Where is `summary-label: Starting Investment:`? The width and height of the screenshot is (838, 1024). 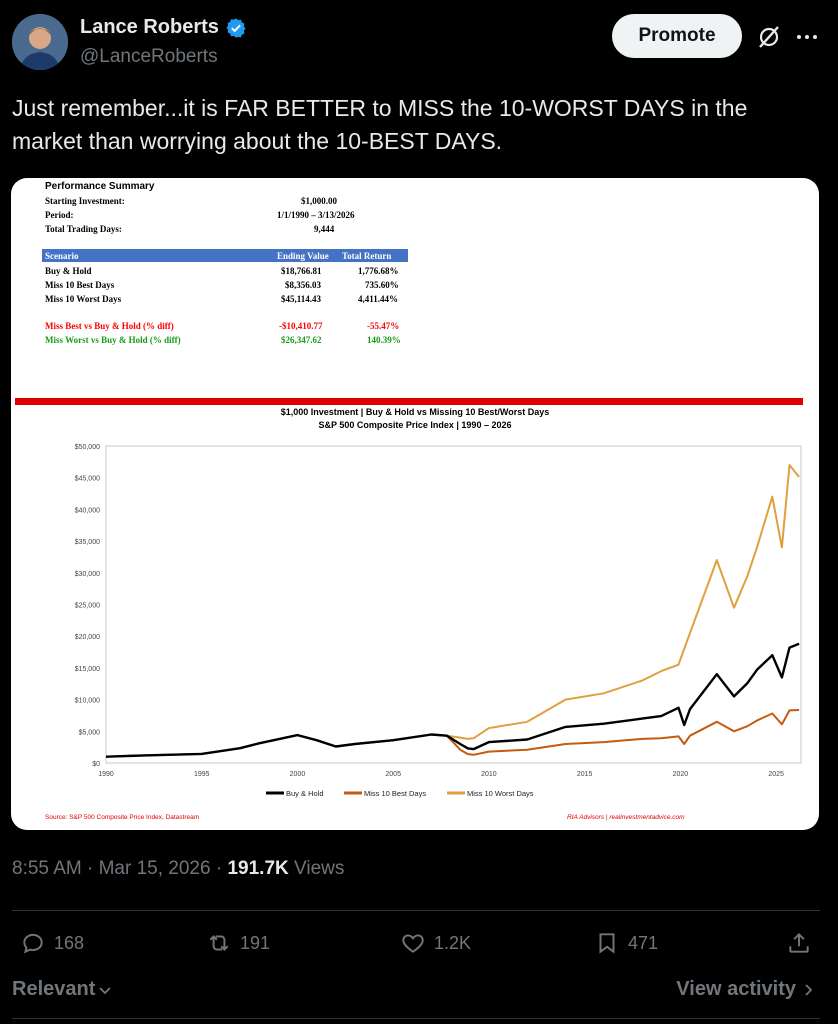
summary-label: Starting Investment: is located at coordinates (85, 201).